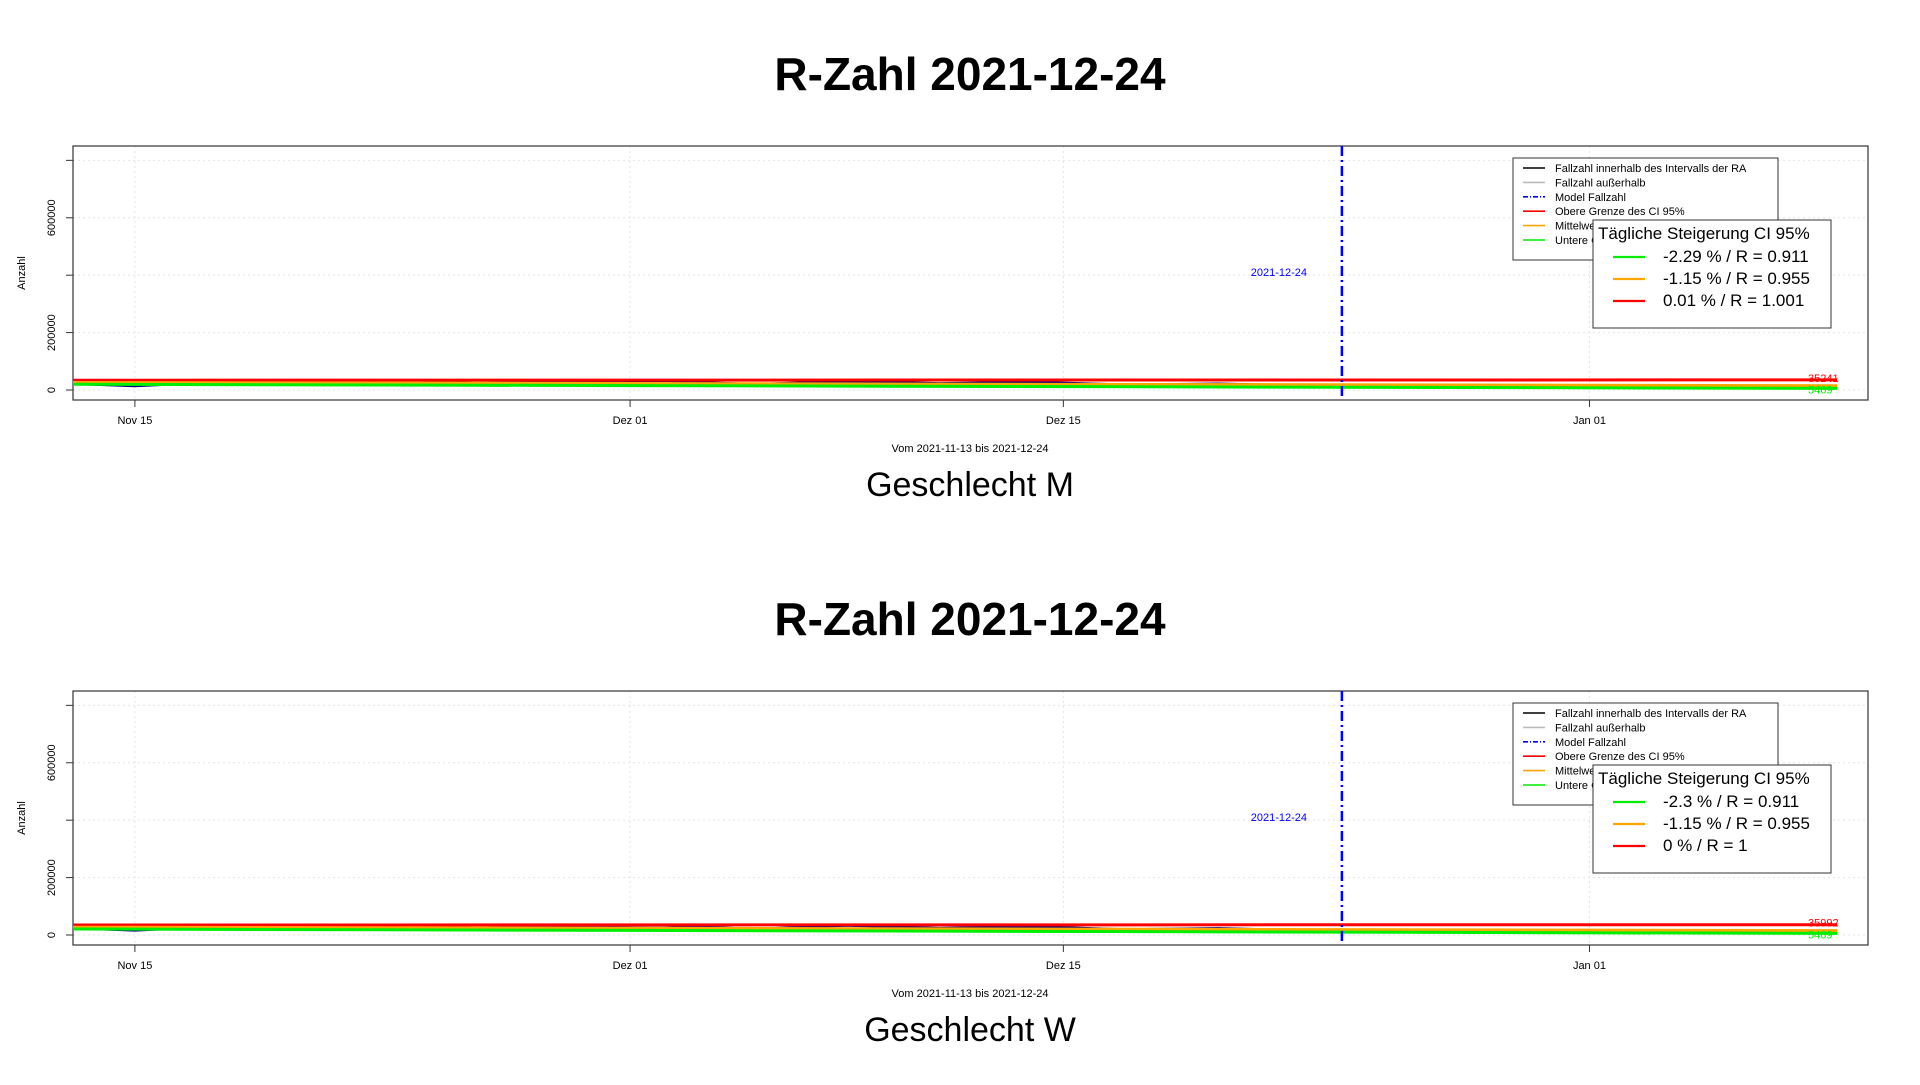 The image size is (1920, 1085). What do you see at coordinates (970, 1030) in the screenshot?
I see `chart-subtitle: Geschlecht W` at bounding box center [970, 1030].